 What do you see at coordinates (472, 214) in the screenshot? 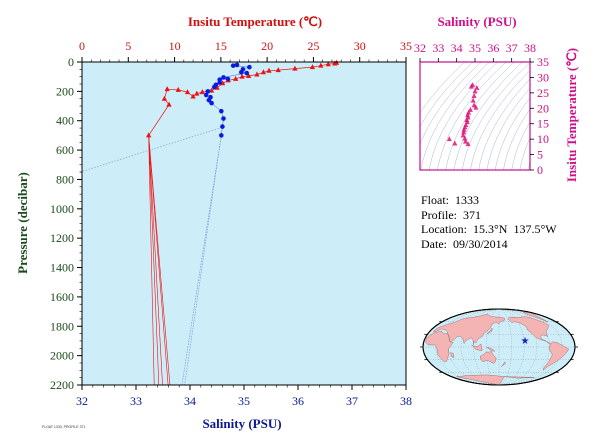
I see `profile-value: 371` at bounding box center [472, 214].